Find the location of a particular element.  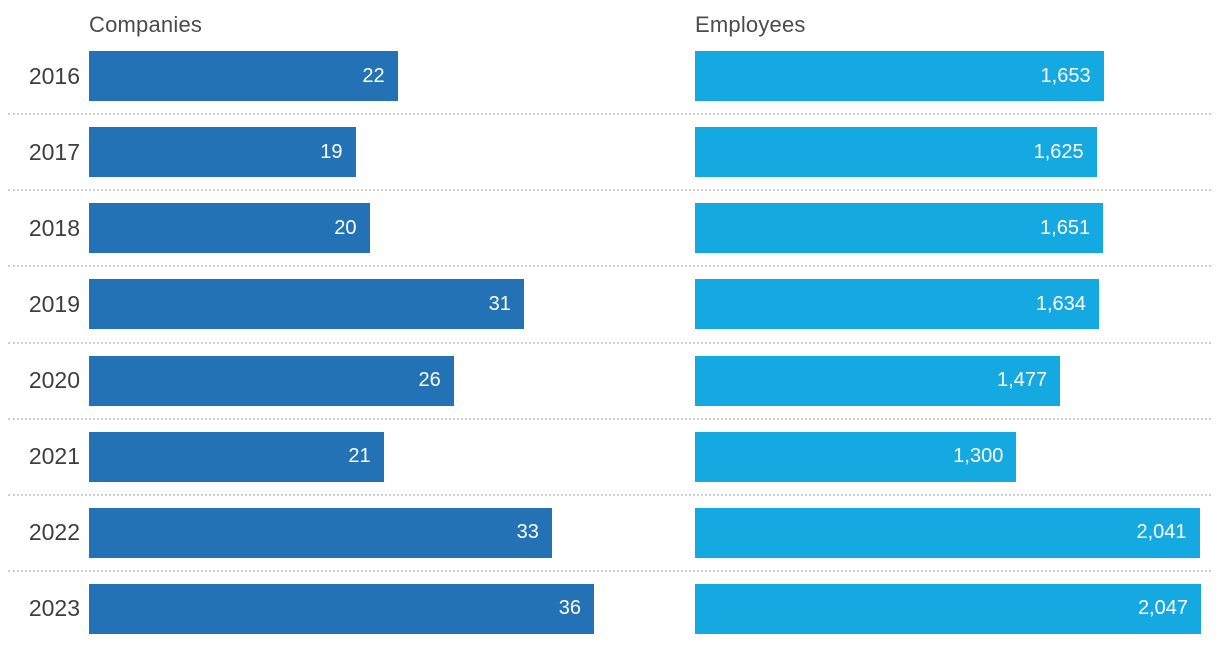

companies-value-label: 33 is located at coordinates (527, 532).